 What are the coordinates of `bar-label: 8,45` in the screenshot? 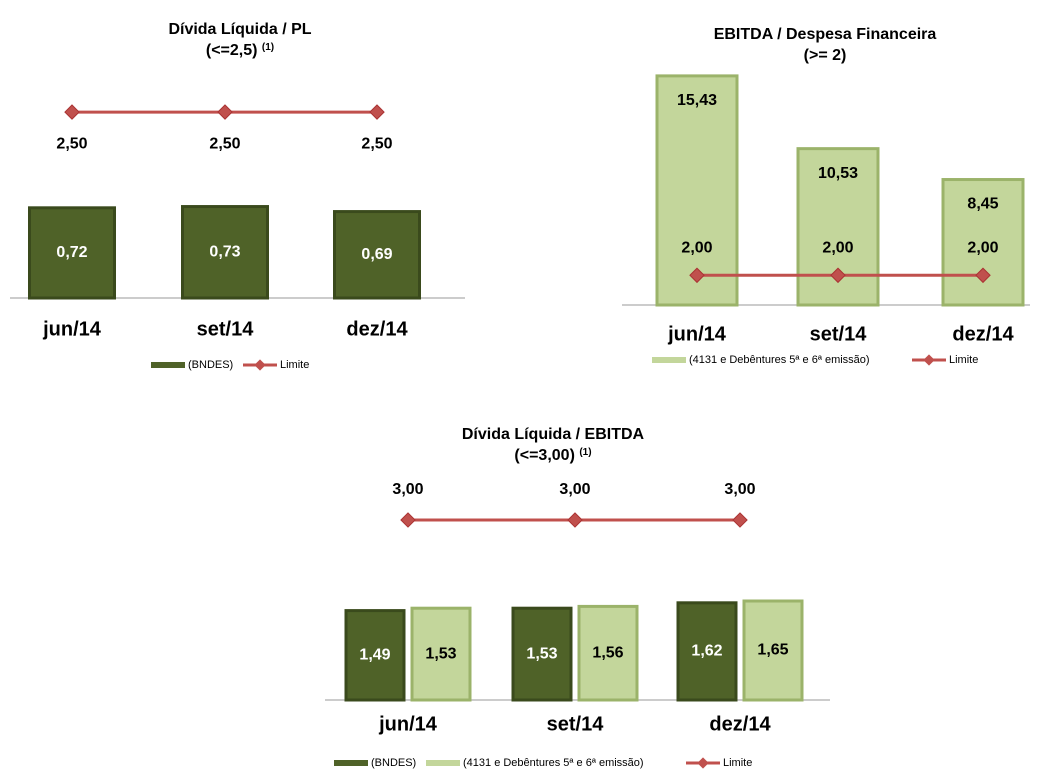 It's located at (982, 204).